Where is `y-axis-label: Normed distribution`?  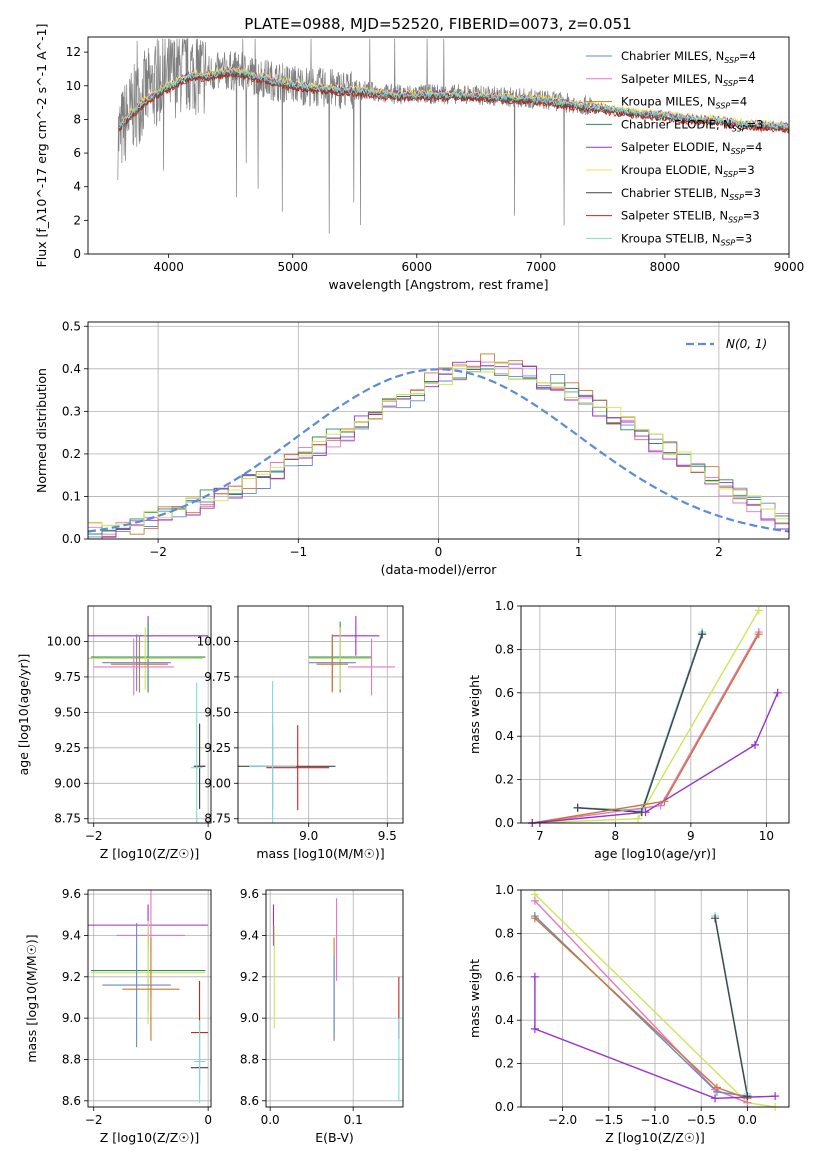
y-axis-label: Normed distribution is located at coordinates (41, 430).